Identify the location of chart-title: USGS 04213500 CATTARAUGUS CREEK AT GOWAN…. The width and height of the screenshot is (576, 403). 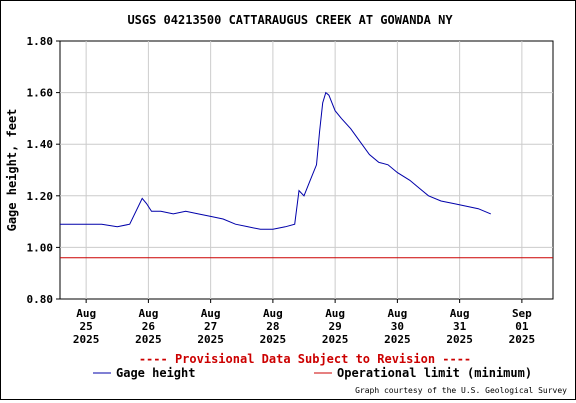
(290, 20).